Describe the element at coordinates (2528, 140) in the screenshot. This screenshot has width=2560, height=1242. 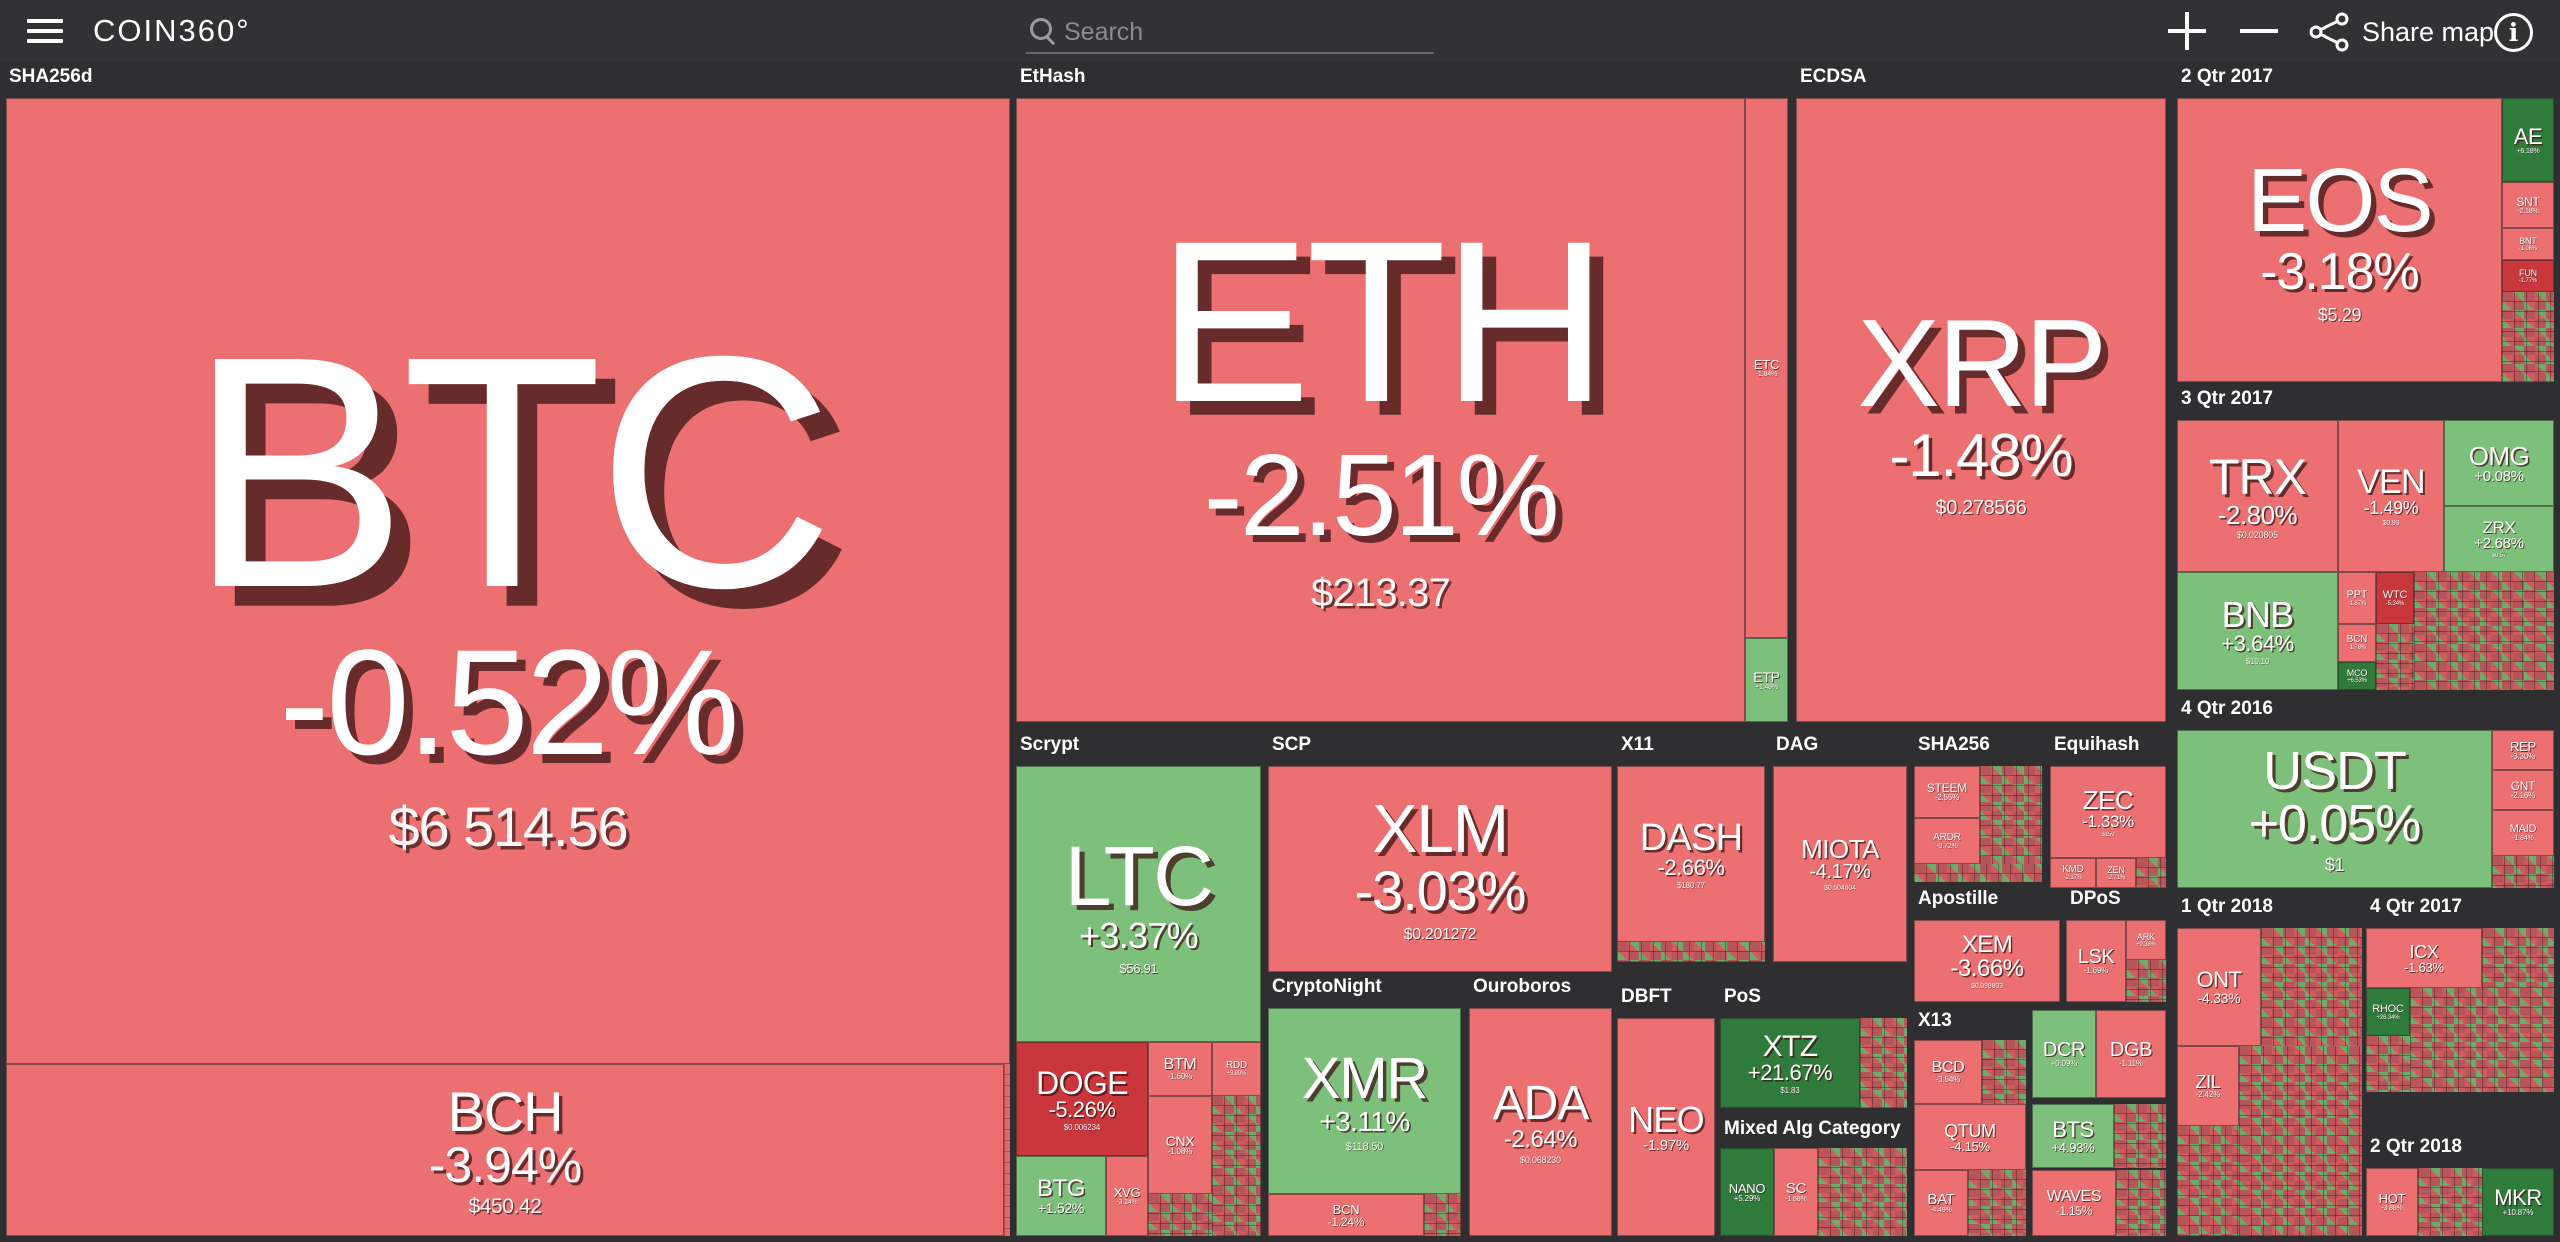
I see `tile-ae: AE +6.18%` at that location.